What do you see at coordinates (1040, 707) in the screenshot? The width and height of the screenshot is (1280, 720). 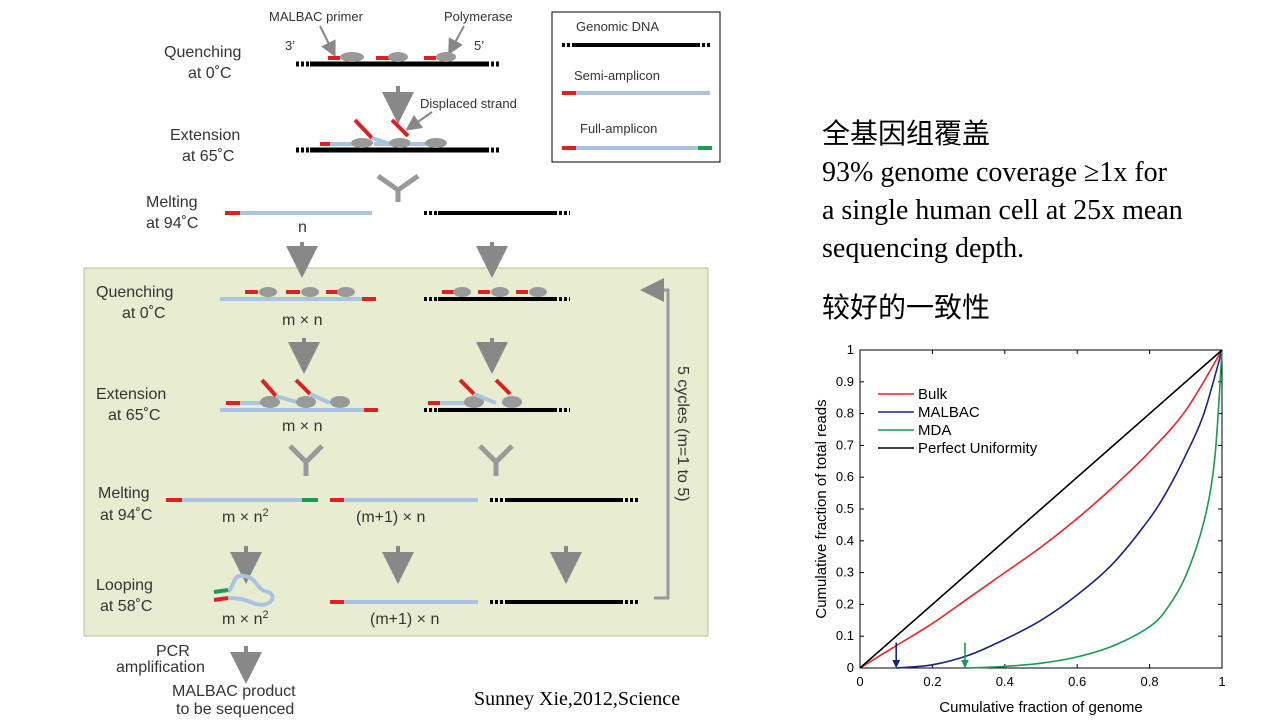 I see `x-axis-label: Cumulative fraction of genome` at bounding box center [1040, 707].